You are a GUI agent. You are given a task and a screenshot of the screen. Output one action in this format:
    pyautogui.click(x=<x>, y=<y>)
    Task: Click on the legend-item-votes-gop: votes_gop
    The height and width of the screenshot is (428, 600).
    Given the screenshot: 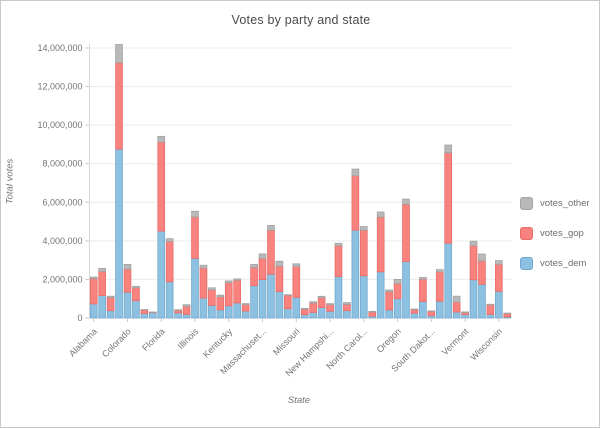 What is the action you would take?
    pyautogui.click(x=555, y=233)
    